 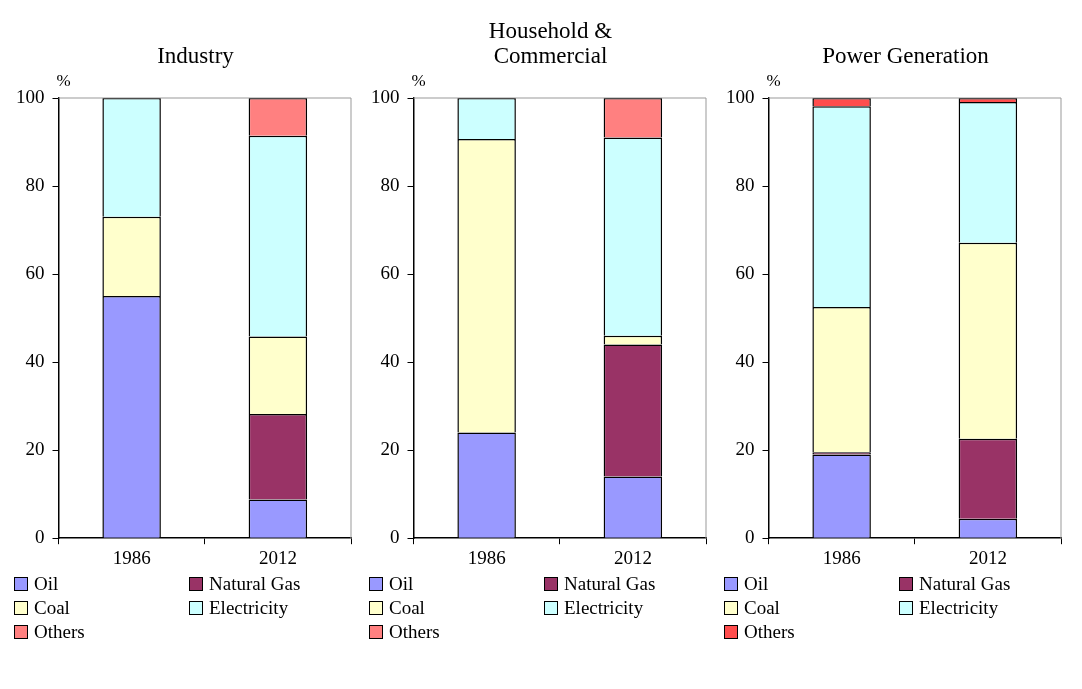 I want to click on chart-title: Industry, so click(x=195, y=55).